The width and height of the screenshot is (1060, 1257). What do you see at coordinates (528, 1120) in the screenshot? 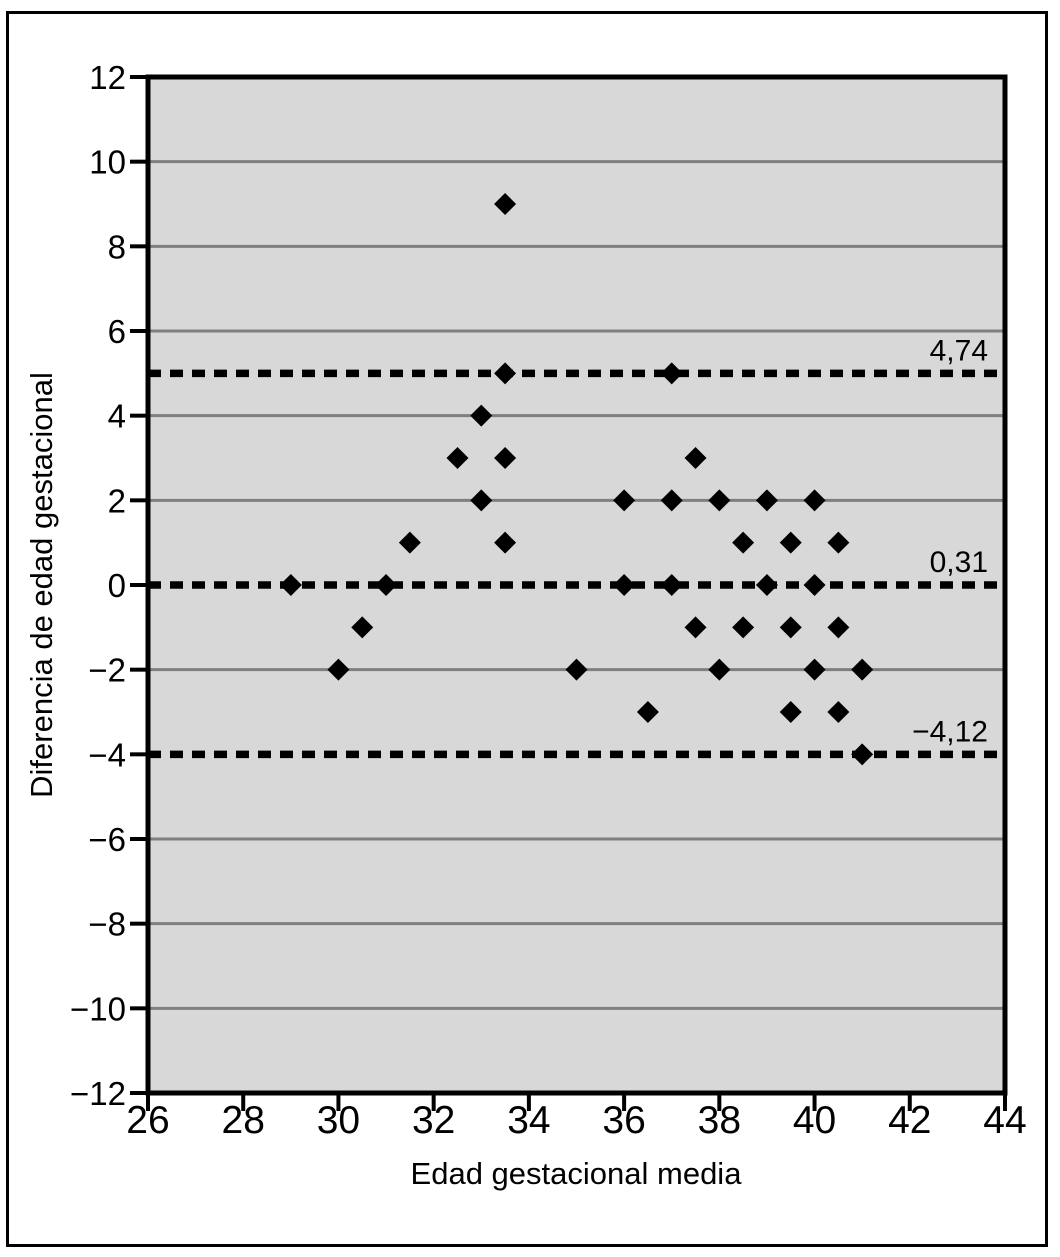
I see `x-tick-label: 34` at bounding box center [528, 1120].